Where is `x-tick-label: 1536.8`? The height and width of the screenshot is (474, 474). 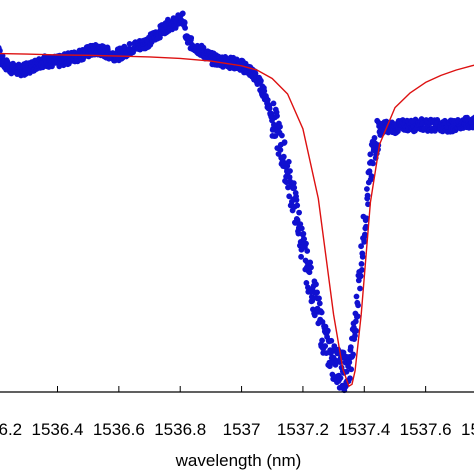 x-tick-label: 1536.8 is located at coordinates (180, 429).